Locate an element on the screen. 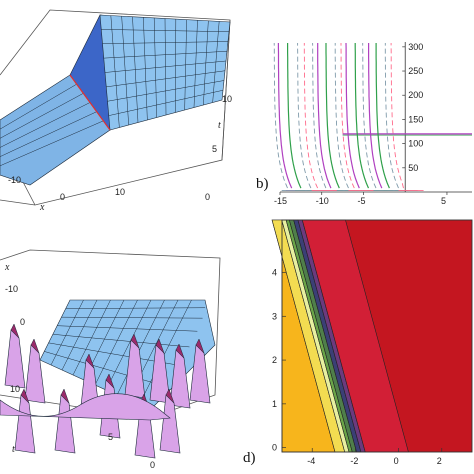 This screenshot has width=474, height=474. panel-b-x-tick-label: -5 is located at coordinates (361, 201).